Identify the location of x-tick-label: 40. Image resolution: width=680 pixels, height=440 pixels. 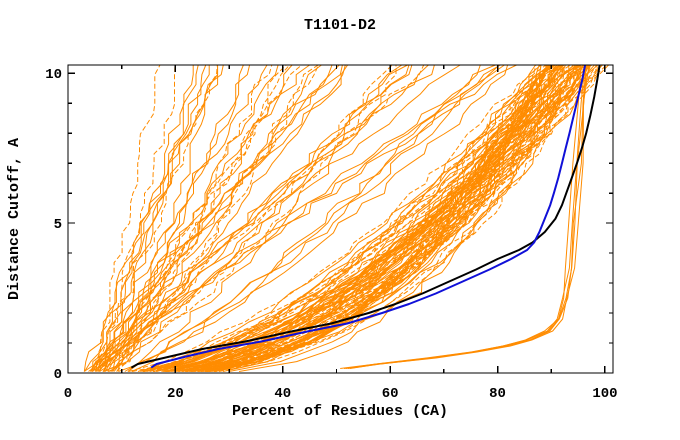
(282, 394).